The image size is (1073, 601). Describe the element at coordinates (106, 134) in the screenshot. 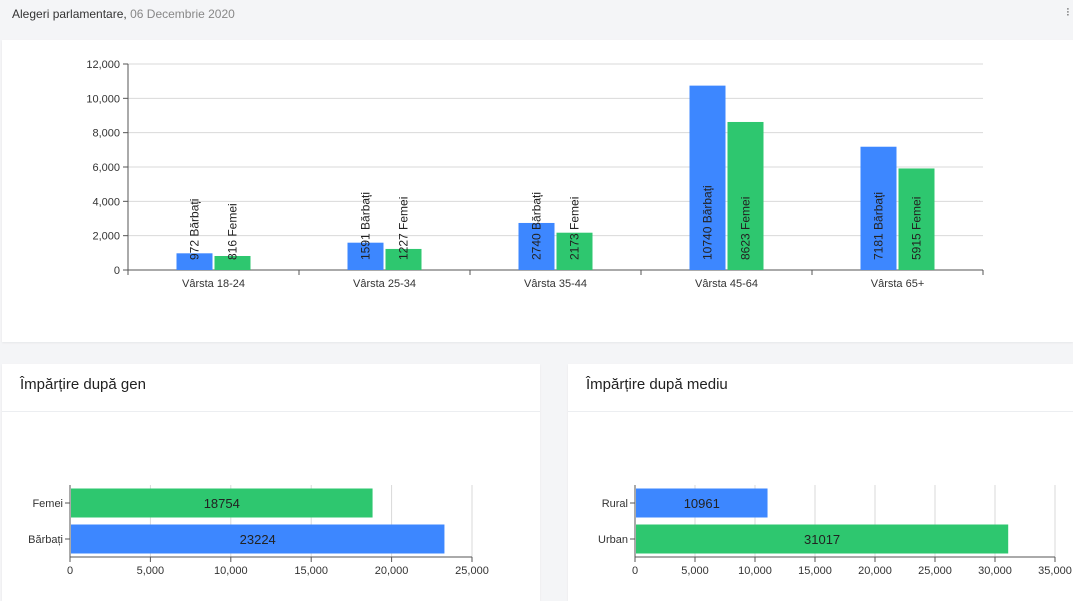

I see `y-tick-label: 8,000` at that location.